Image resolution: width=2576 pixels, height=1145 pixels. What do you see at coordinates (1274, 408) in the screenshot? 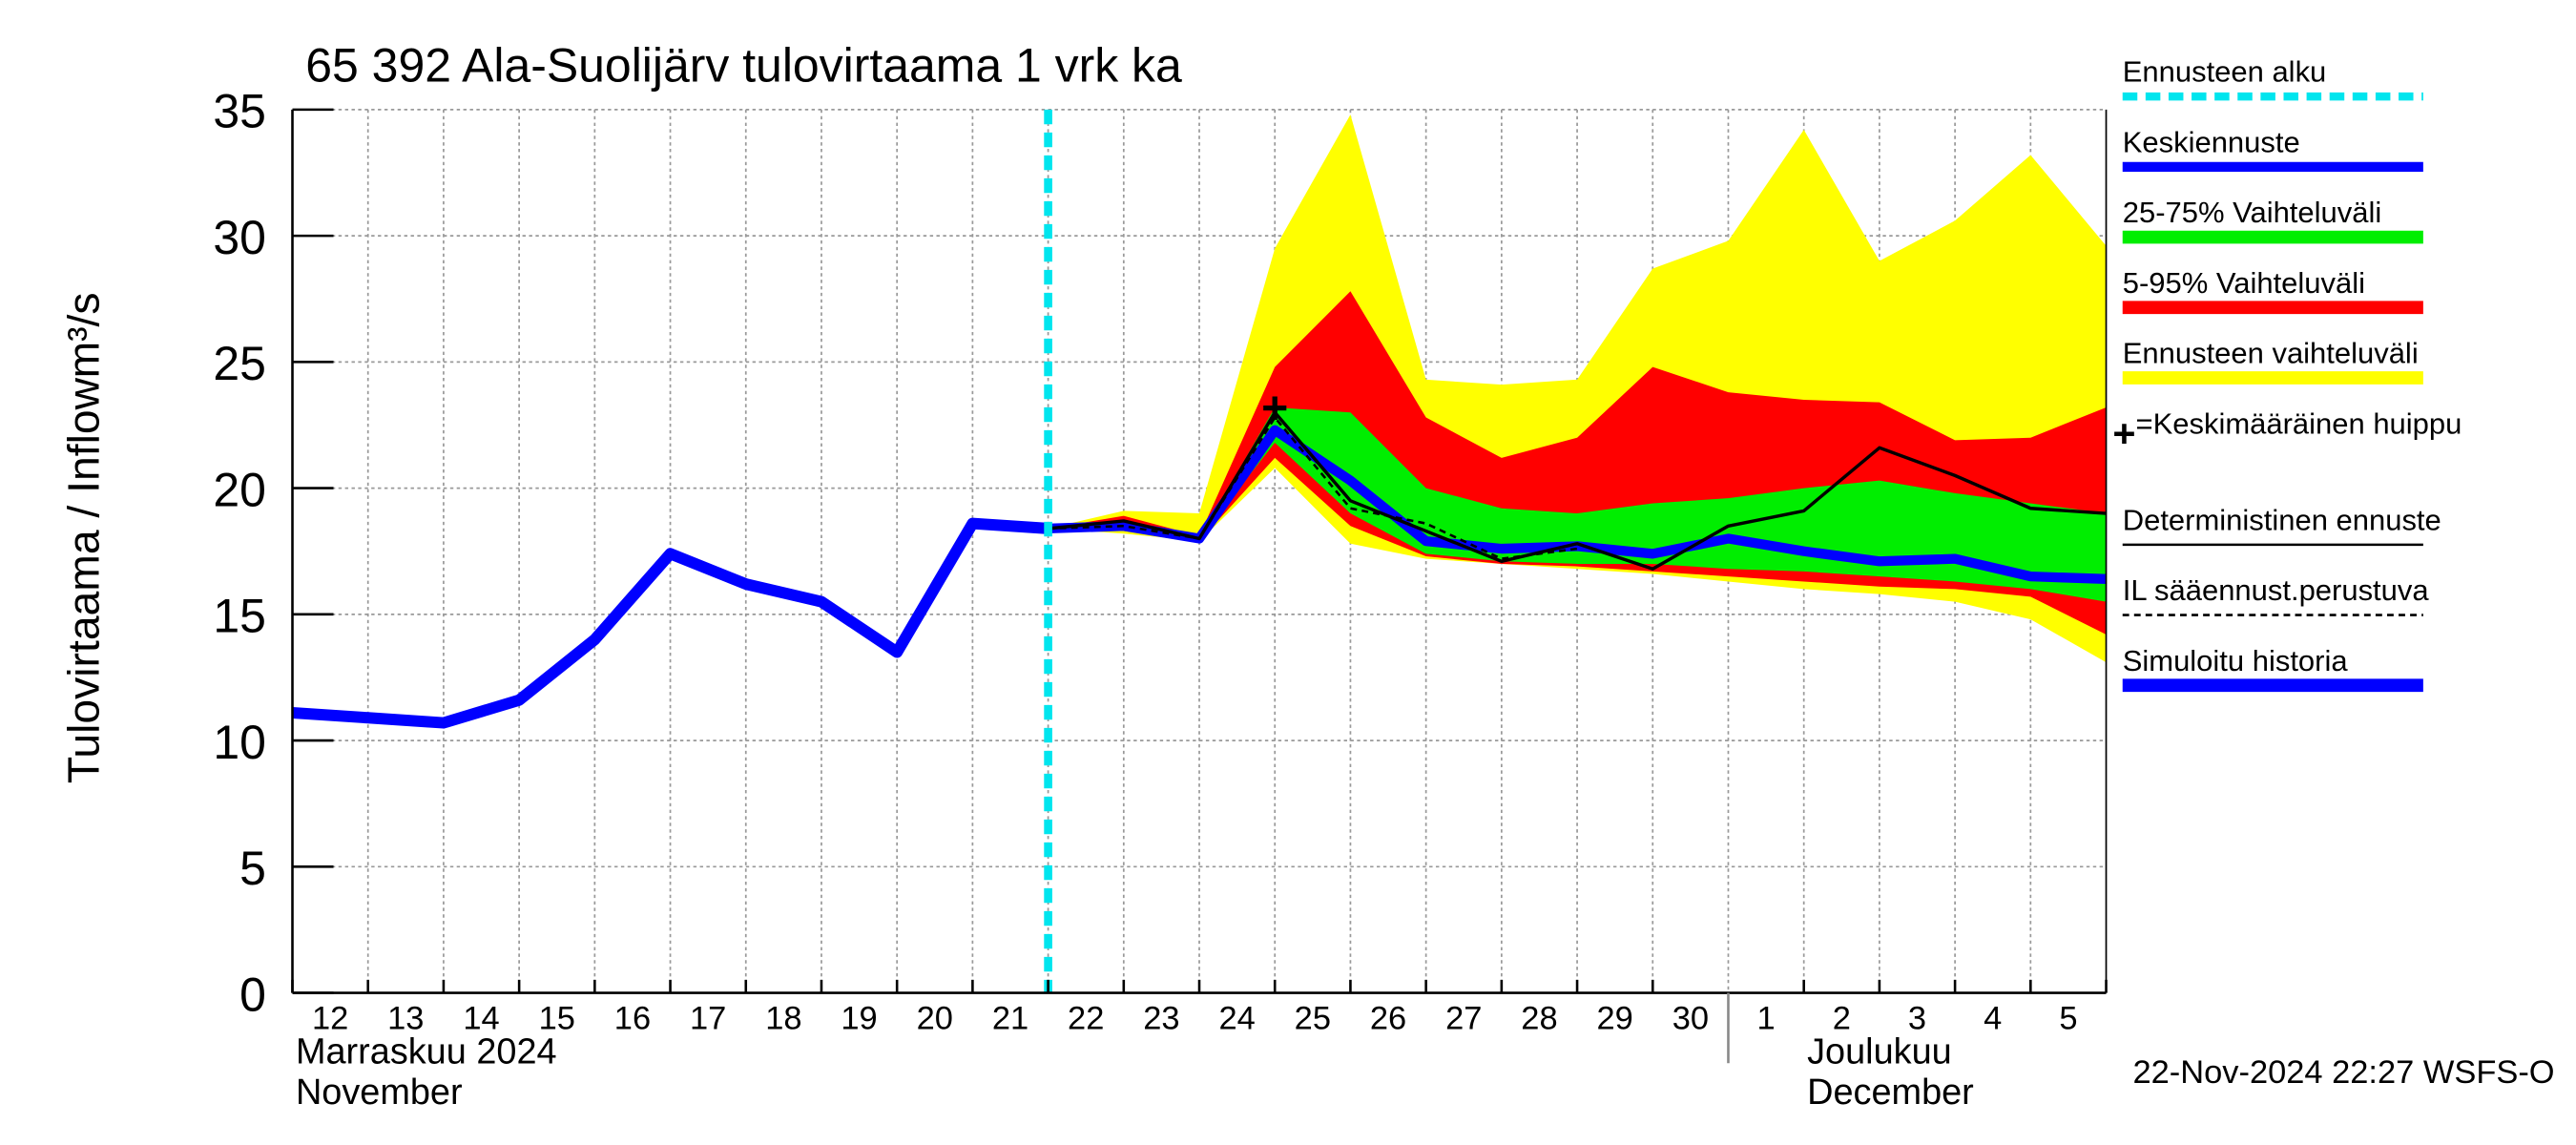
I see `peak-marker: +` at bounding box center [1274, 408].